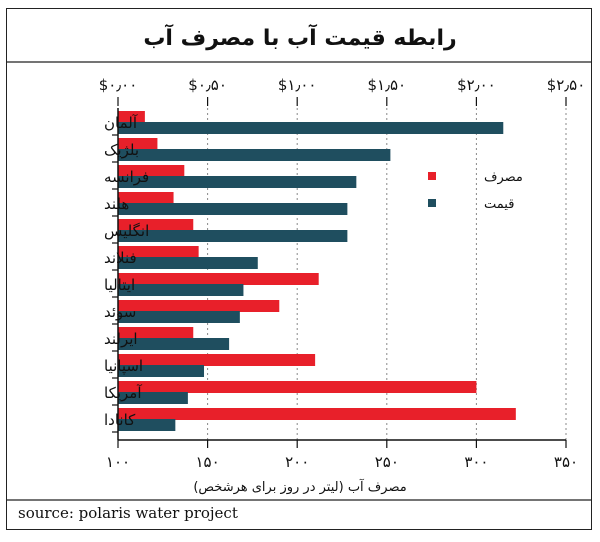 The width and height of the screenshot is (600, 542). Describe the element at coordinates (207, 85) in the screenshot. I see `top-tick-label: $۰٫۵۰` at that location.